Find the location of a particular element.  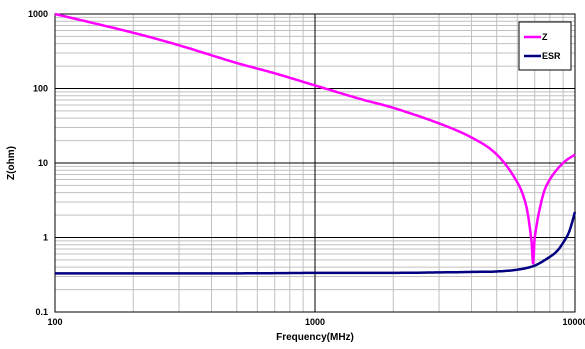

x-tick-labels: 100 1000 10000 is located at coordinates (316, 322).